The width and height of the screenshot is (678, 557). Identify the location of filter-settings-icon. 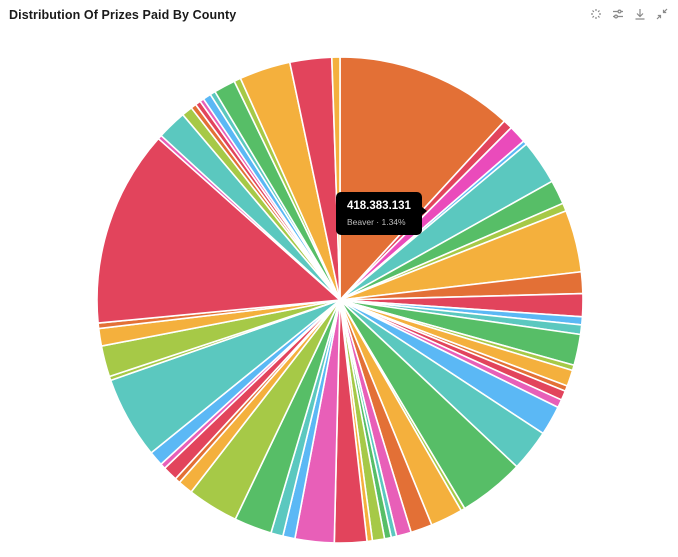
(618, 14).